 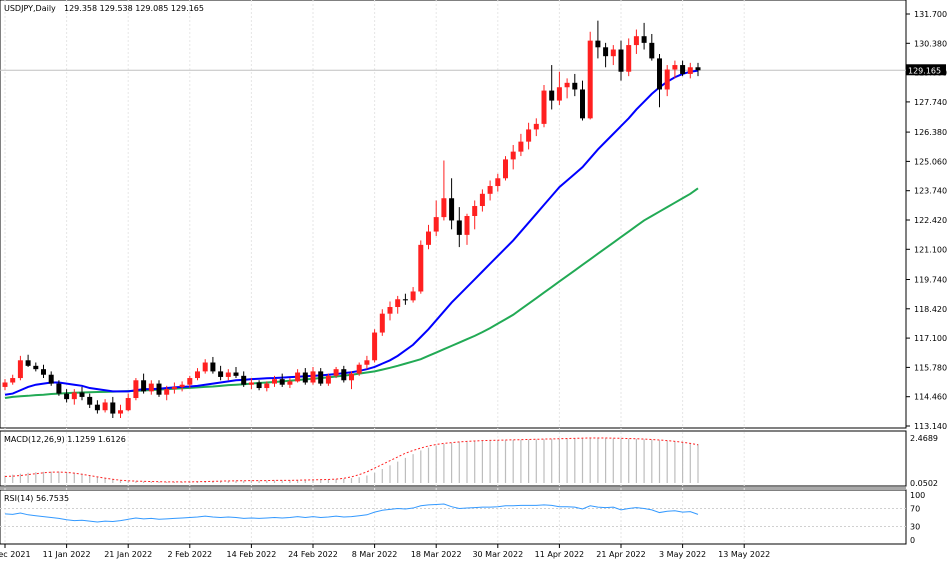 I want to click on rsi-panel-frame, so click(x=453, y=517).